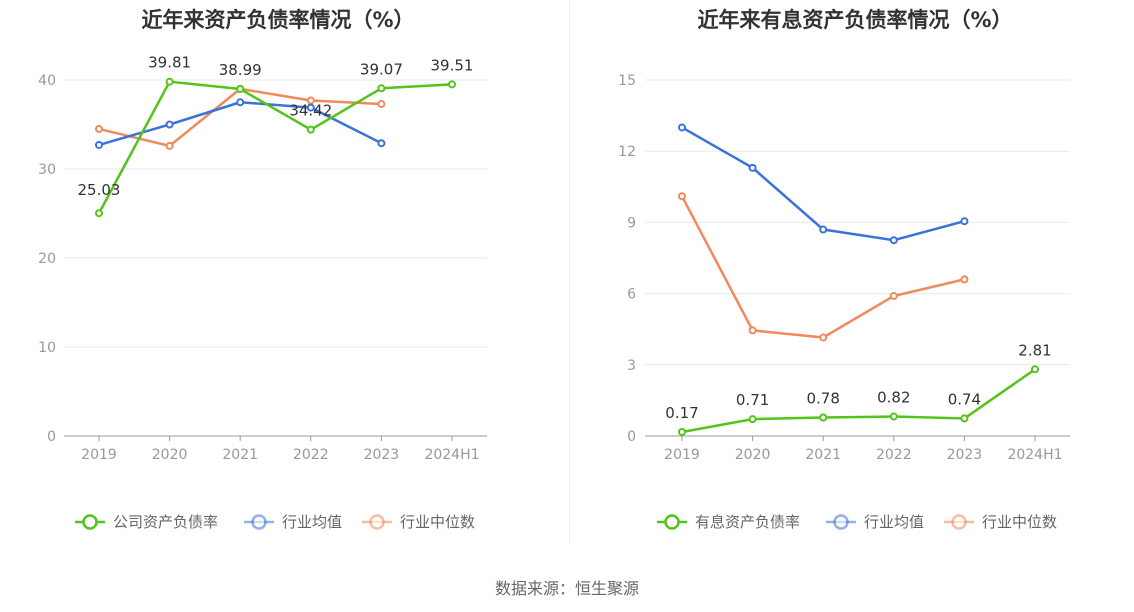 The image size is (1134, 612). Describe the element at coordinates (47, 259) in the screenshot. I see `y-tick-label: 20` at that location.